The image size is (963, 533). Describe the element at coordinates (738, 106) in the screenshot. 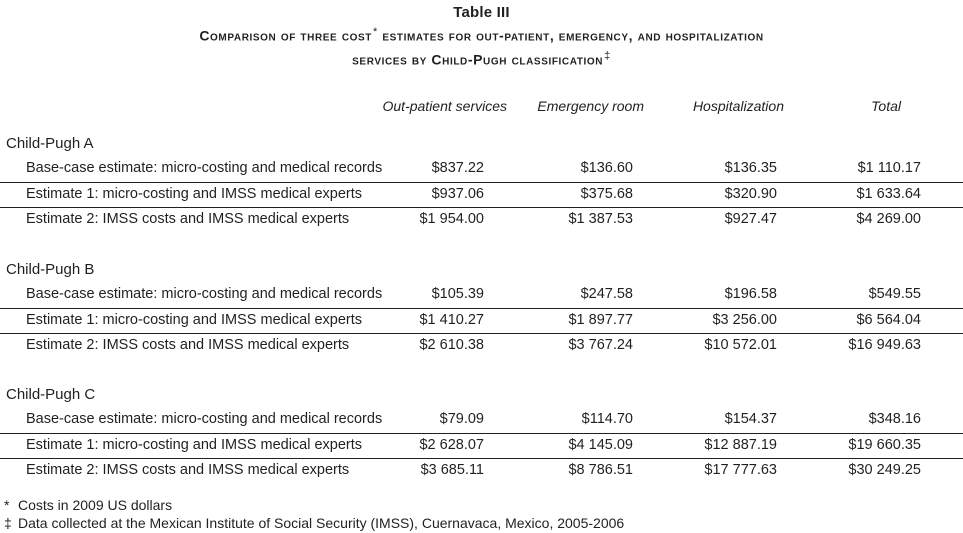

I see `column-header-hospitalization: Hospitalization` at that location.